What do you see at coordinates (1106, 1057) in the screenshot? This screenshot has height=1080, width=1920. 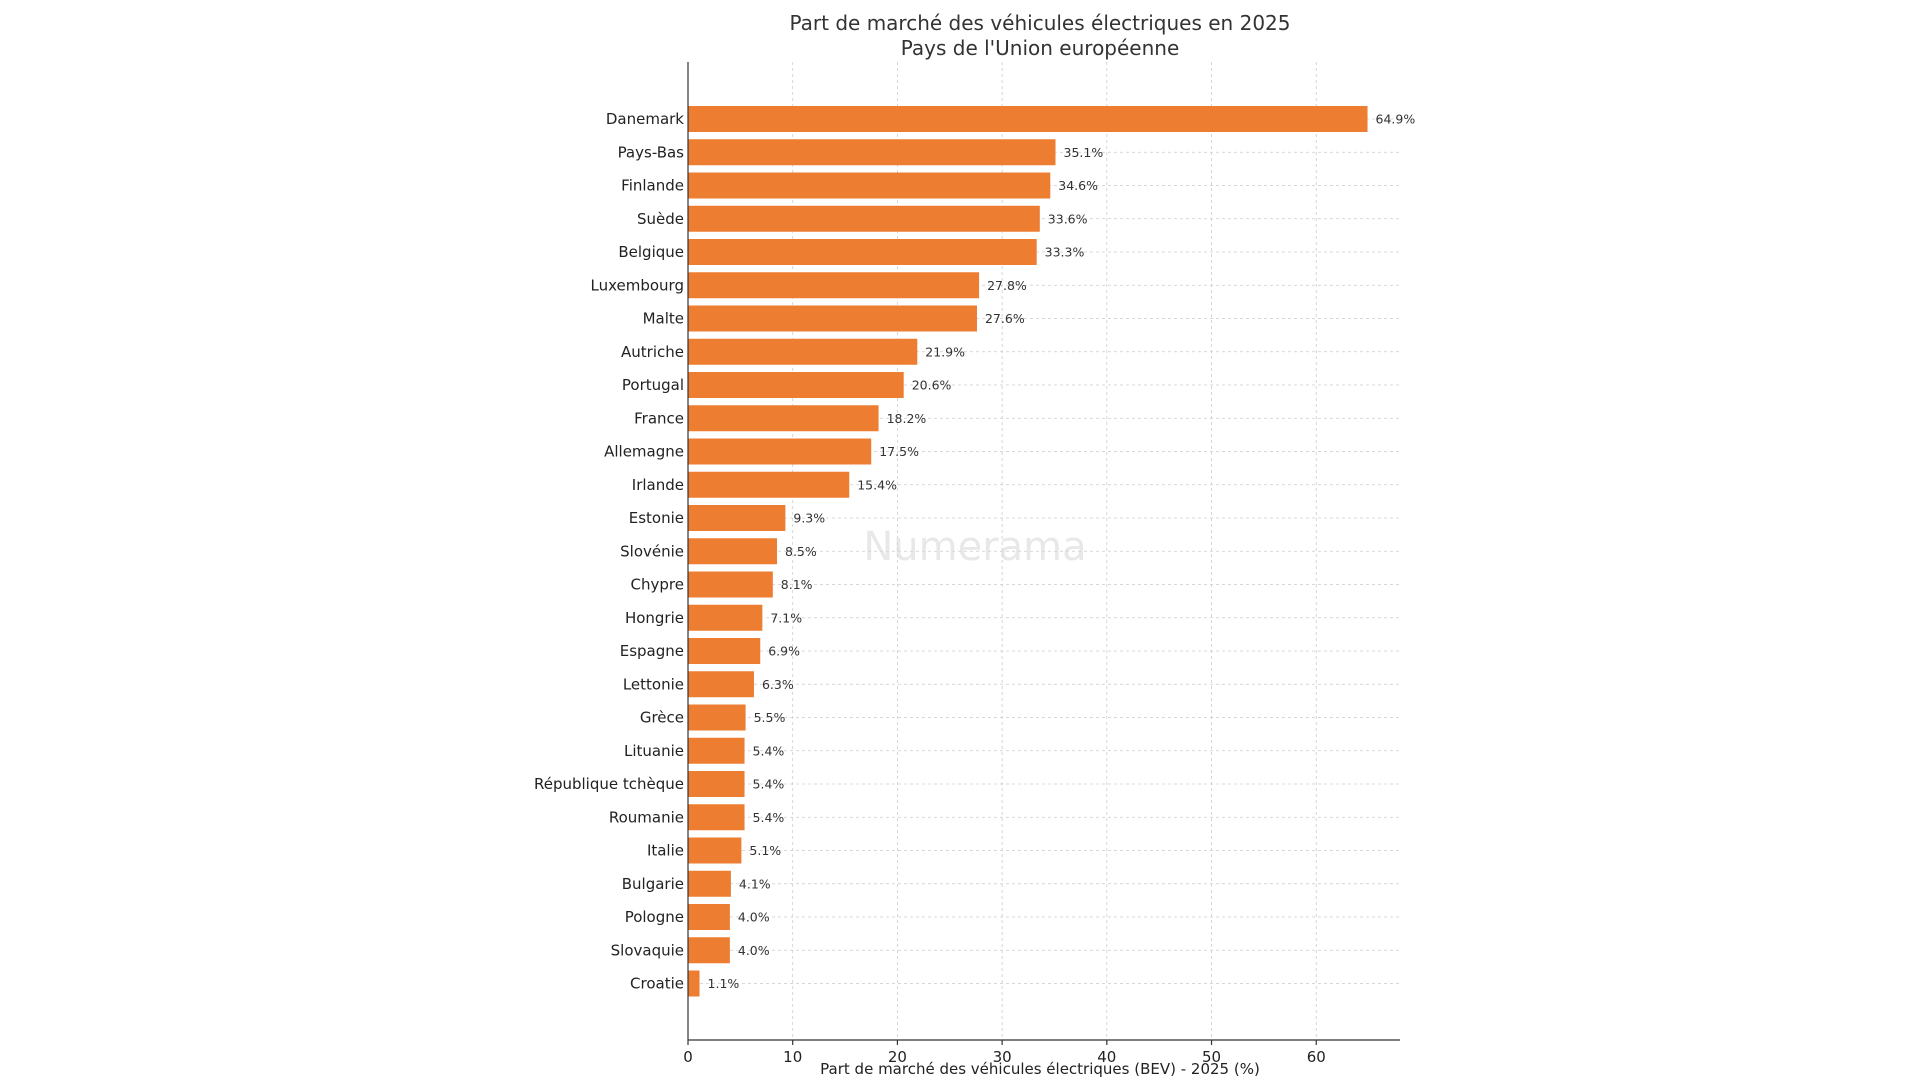 I see `x-tick-label-4: 40` at bounding box center [1106, 1057].